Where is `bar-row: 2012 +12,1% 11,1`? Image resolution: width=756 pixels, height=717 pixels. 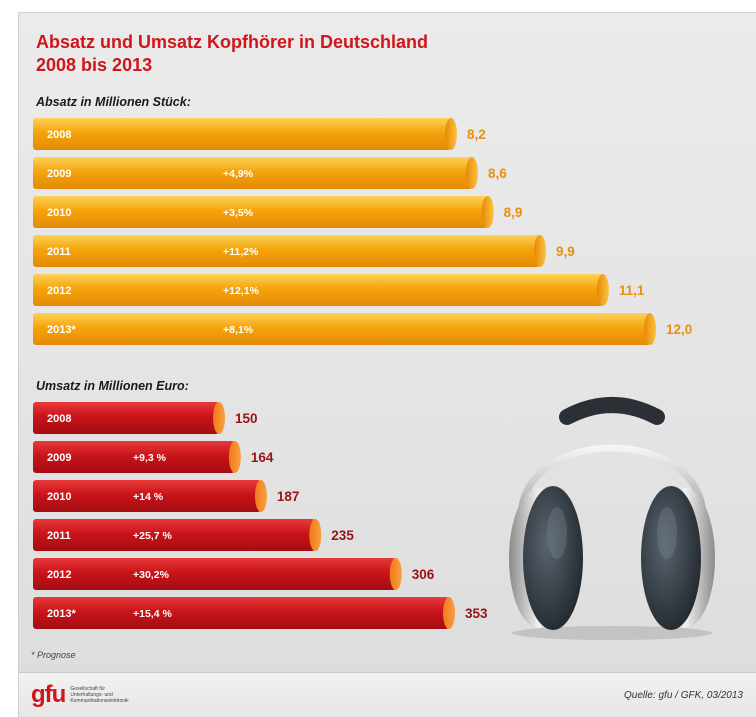
bar-row: 2012 +12,1% 11,1 is located at coordinates (339, 290).